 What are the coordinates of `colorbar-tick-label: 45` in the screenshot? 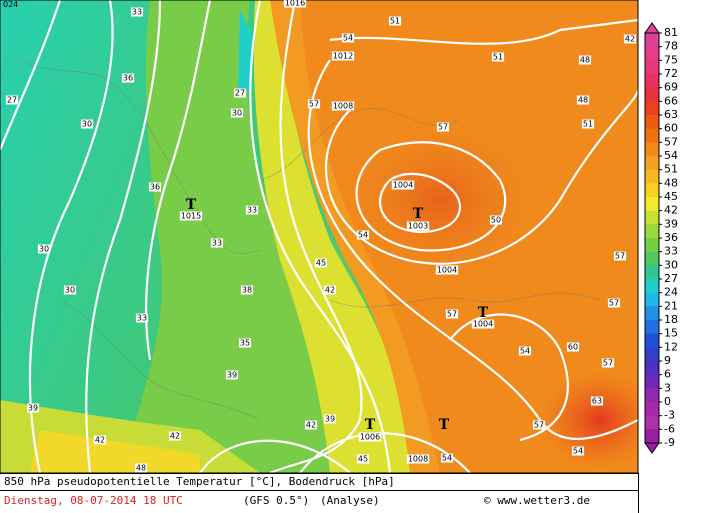 It's located at (671, 196).